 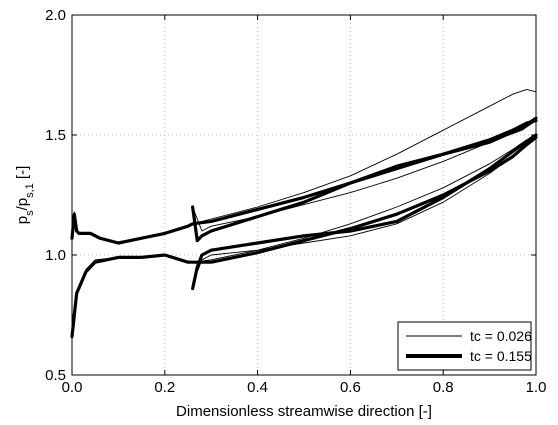 What do you see at coordinates (55, 375) in the screenshot?
I see `y-tick-label: 0.5` at bounding box center [55, 375].